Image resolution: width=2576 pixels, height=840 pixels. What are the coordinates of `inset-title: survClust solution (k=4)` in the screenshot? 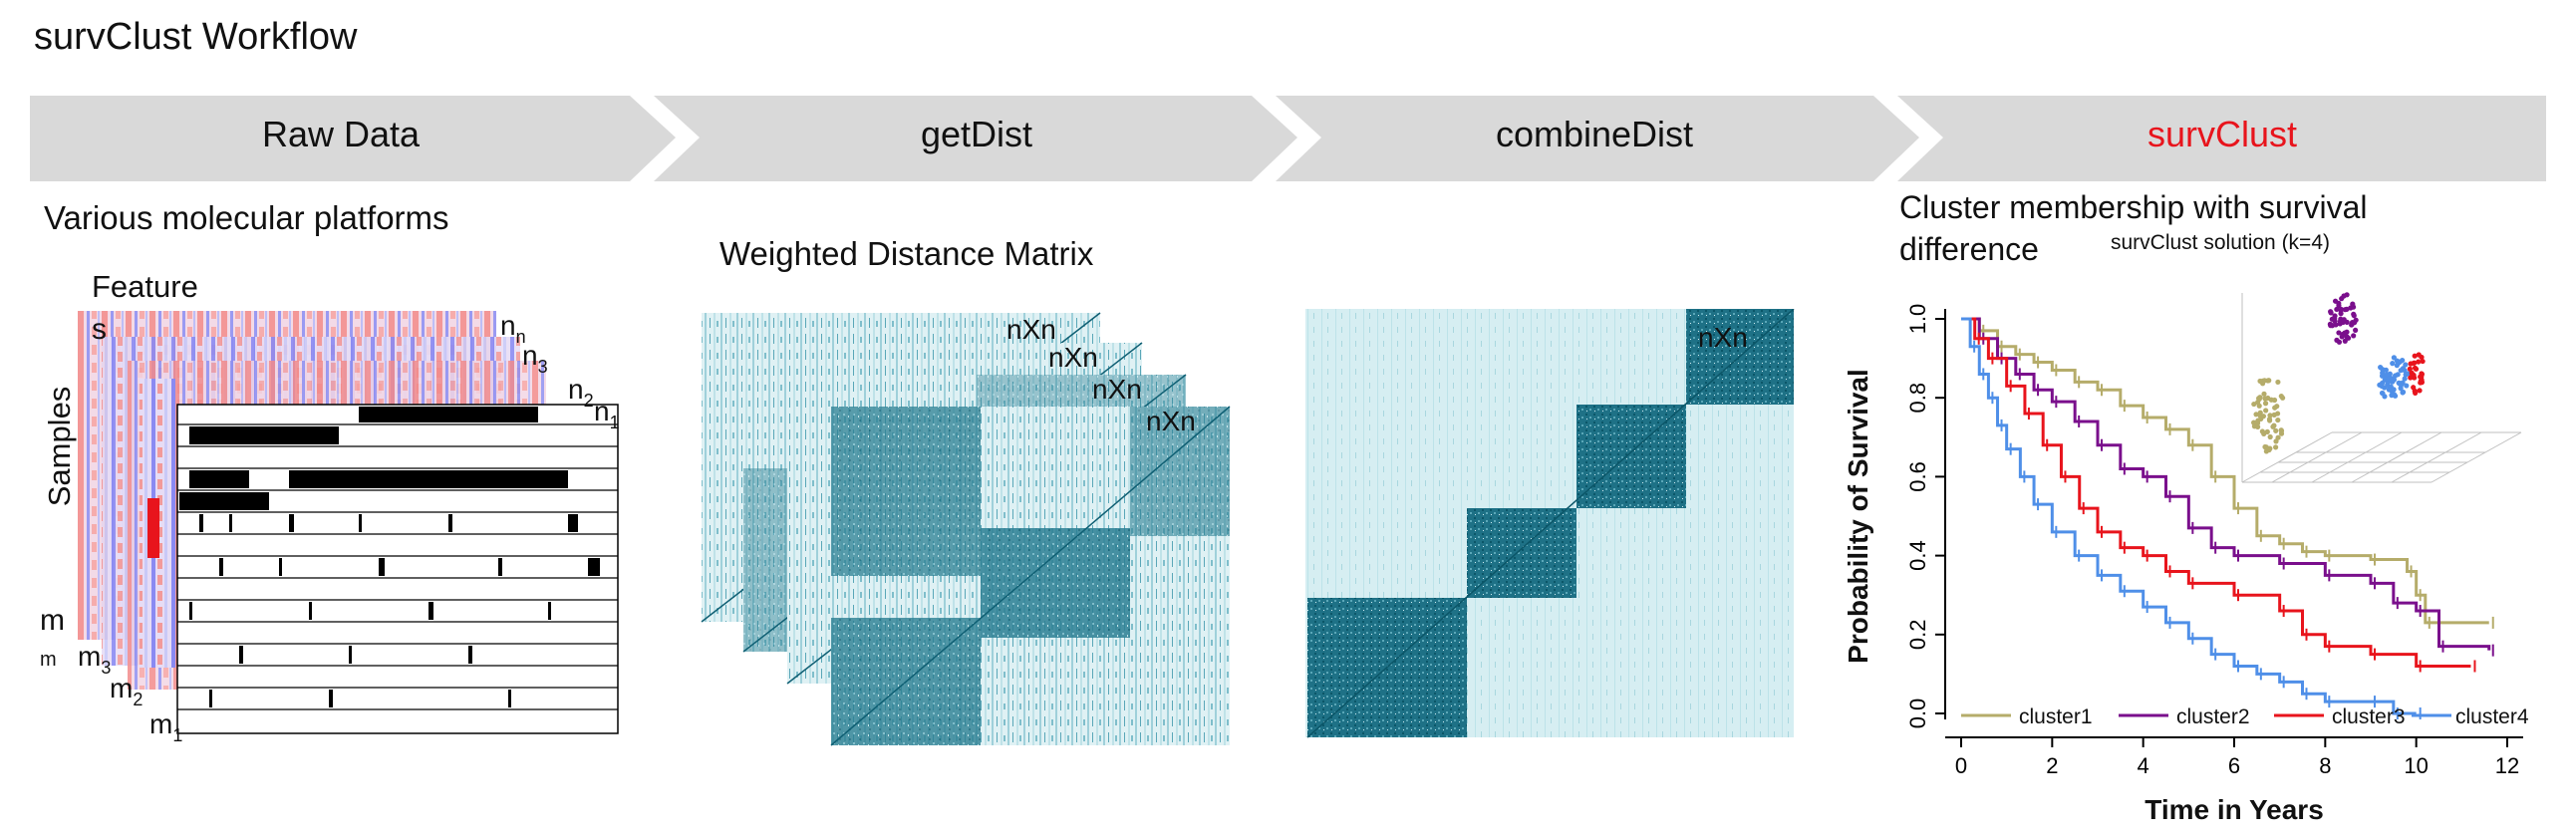 It's located at (2220, 242).